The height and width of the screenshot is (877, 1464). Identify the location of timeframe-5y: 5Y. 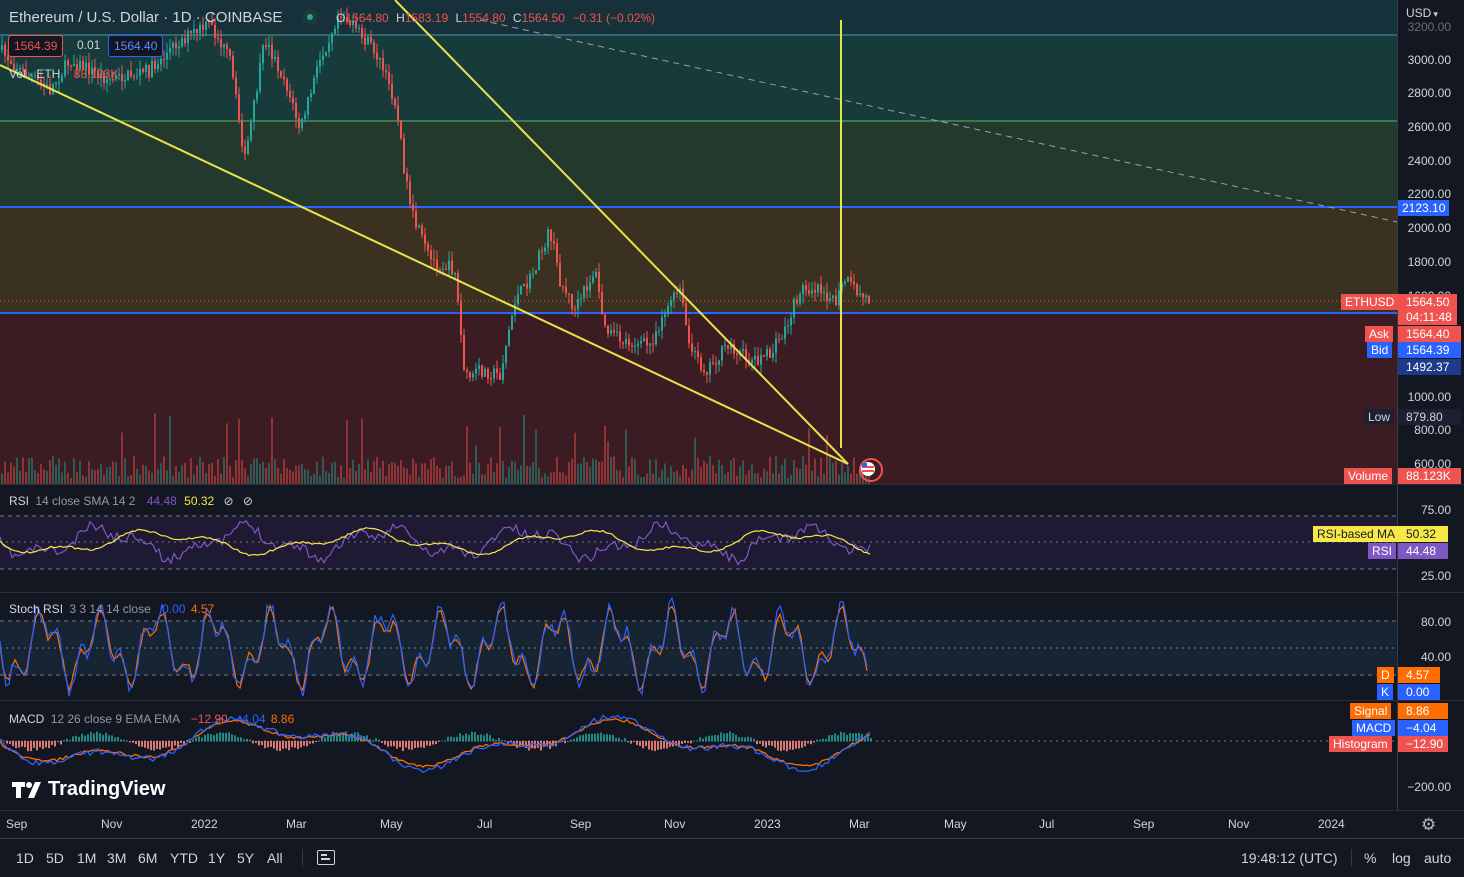
(246, 858).